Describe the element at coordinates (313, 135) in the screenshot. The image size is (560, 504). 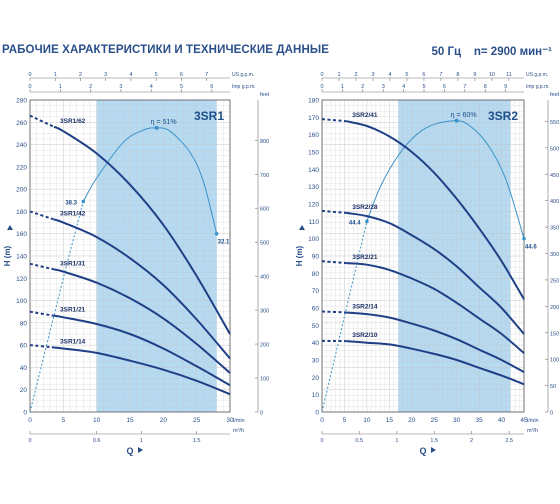
I see `y-tick-label: 160` at that location.